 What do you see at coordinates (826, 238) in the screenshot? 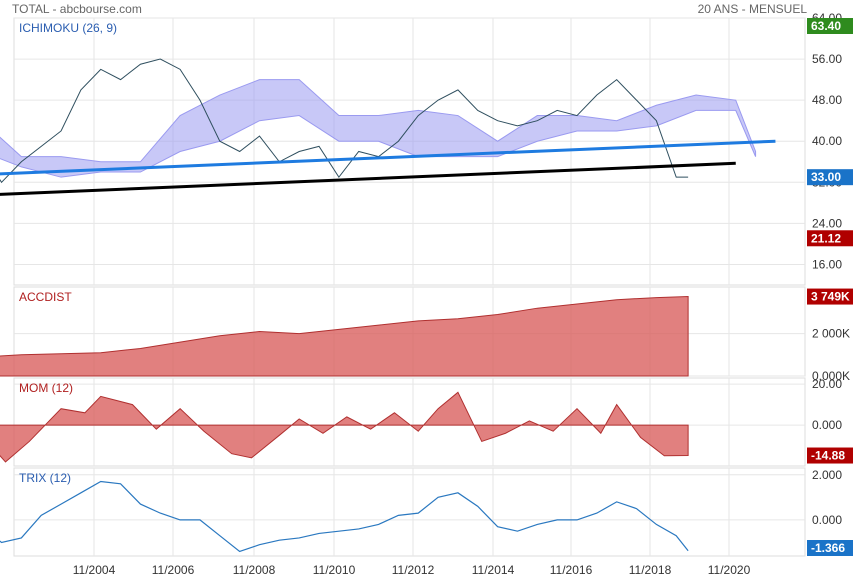
I see `value-badge-text: 21.12` at bounding box center [826, 238].